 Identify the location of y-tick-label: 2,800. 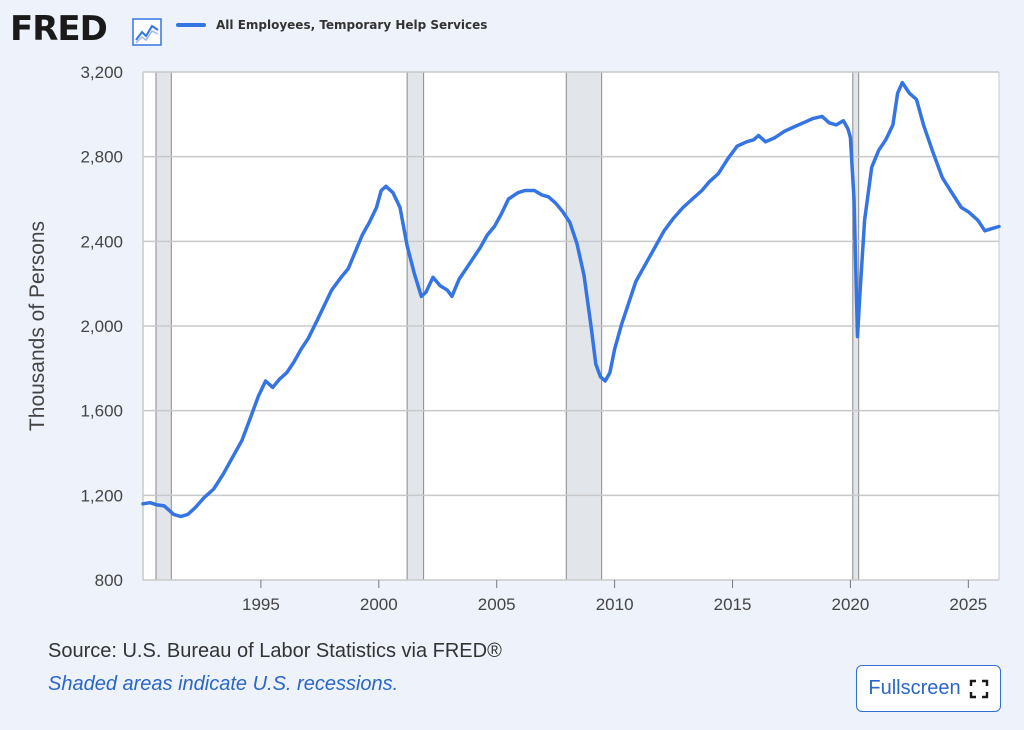
(101, 157).